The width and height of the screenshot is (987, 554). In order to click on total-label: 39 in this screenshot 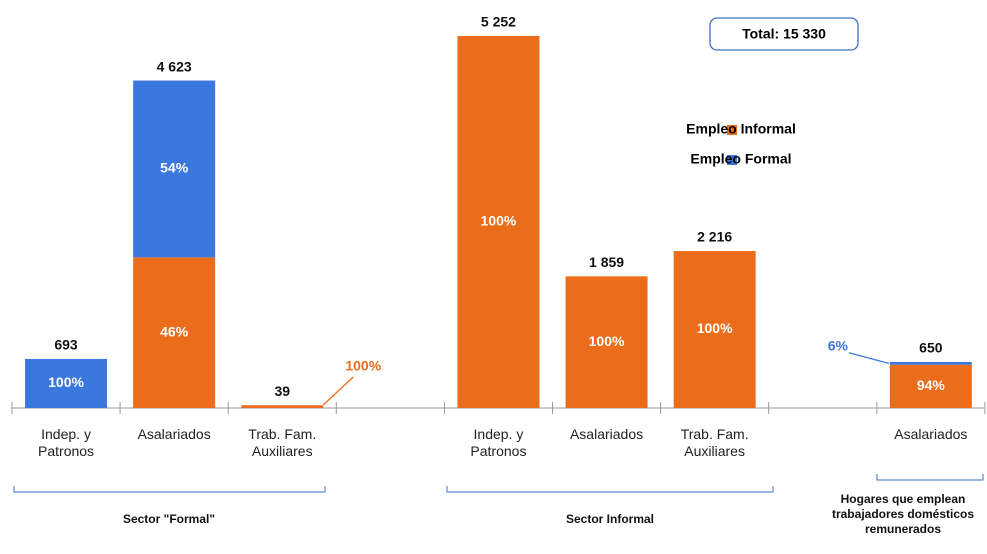, I will do `click(282, 391)`.